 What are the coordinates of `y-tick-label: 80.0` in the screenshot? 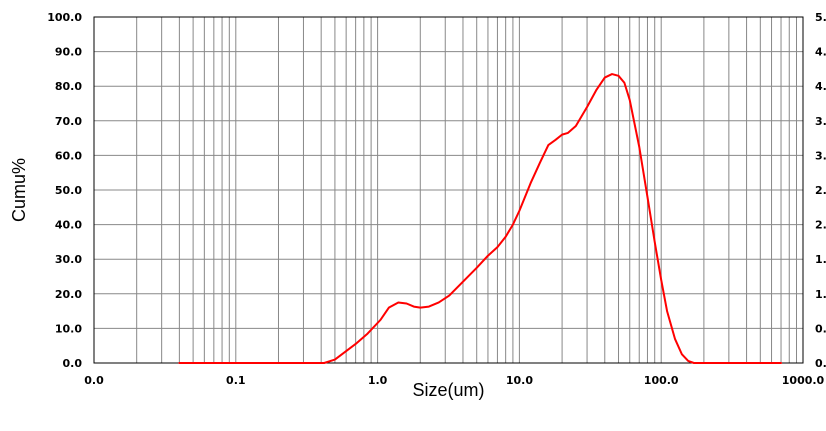 It's located at (68, 86).